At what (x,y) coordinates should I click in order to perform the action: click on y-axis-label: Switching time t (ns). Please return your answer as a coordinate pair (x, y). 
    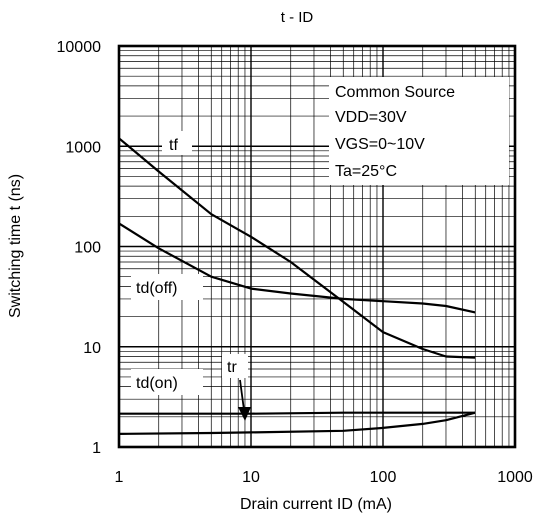
    Looking at the image, I should click on (15, 246).